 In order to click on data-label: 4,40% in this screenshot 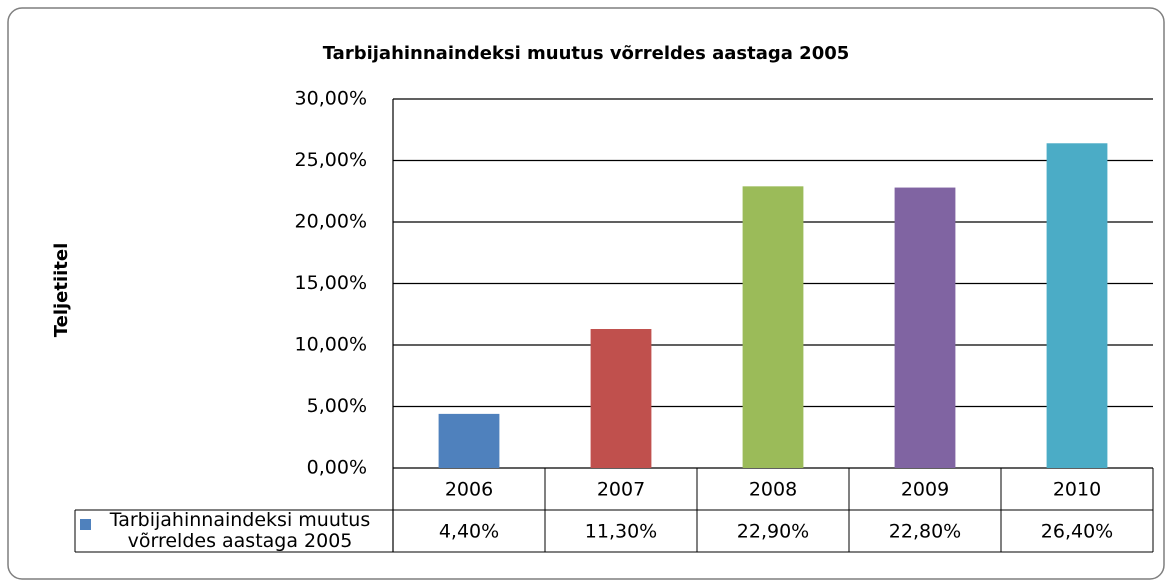, I will do `click(469, 532)`.